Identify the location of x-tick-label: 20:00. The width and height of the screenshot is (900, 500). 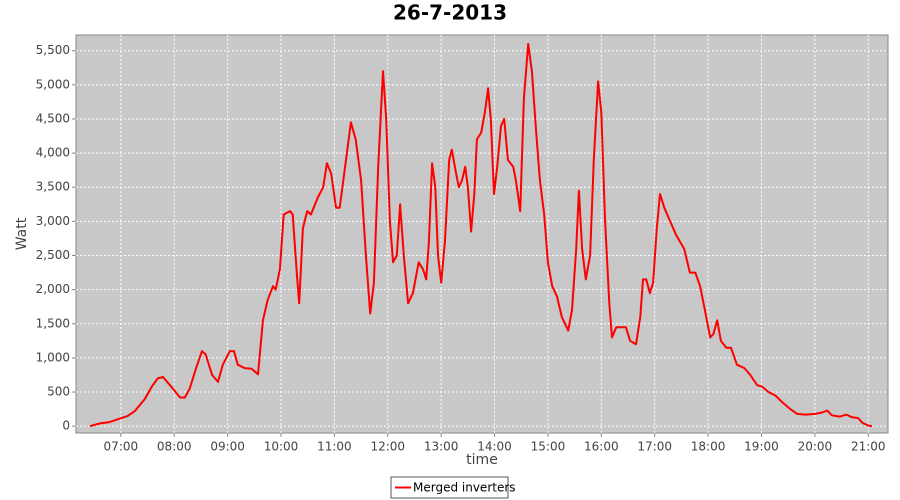
(815, 447).